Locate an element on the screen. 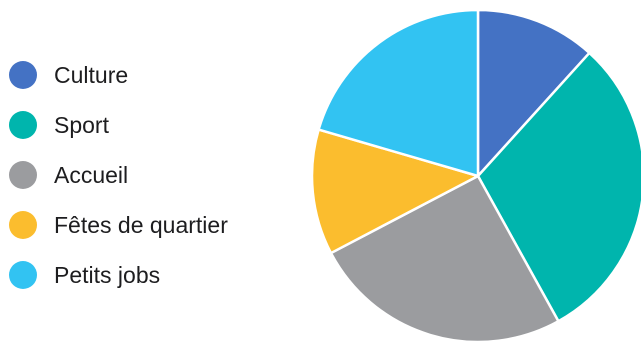  legend-item-sport: Sport is located at coordinates (118, 125).